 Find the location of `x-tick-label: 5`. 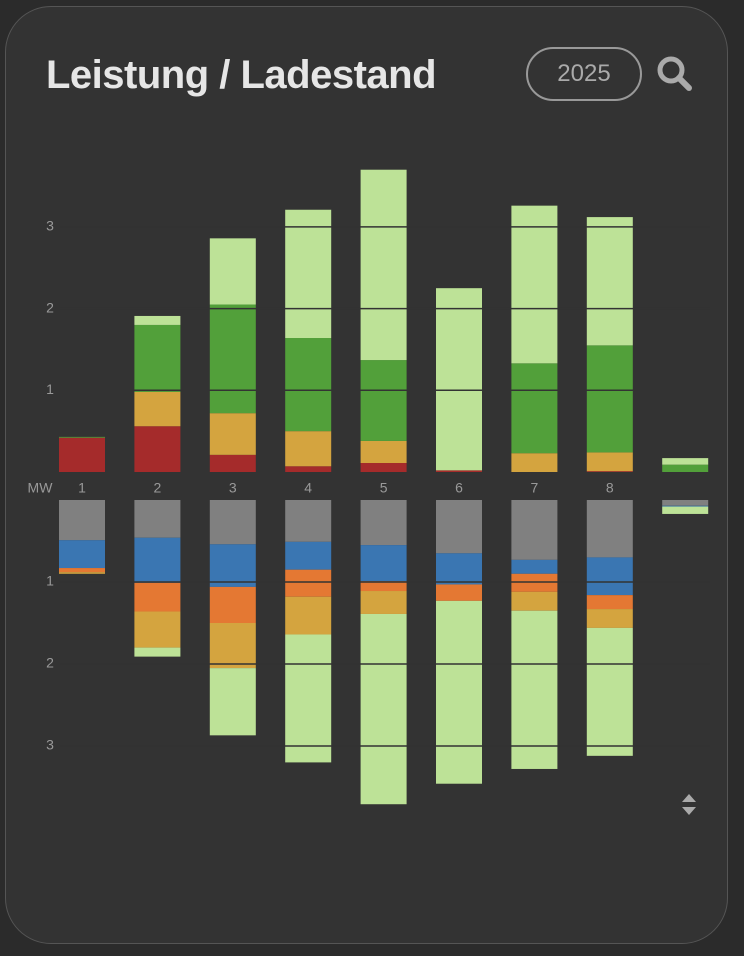

x-tick-label: 5 is located at coordinates (384, 488).